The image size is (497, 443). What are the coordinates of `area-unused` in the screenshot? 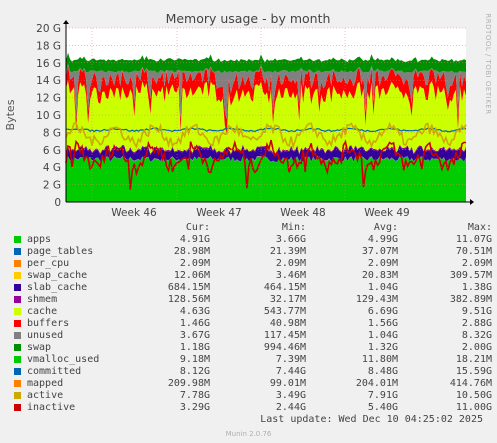 It's located at (266, 91).